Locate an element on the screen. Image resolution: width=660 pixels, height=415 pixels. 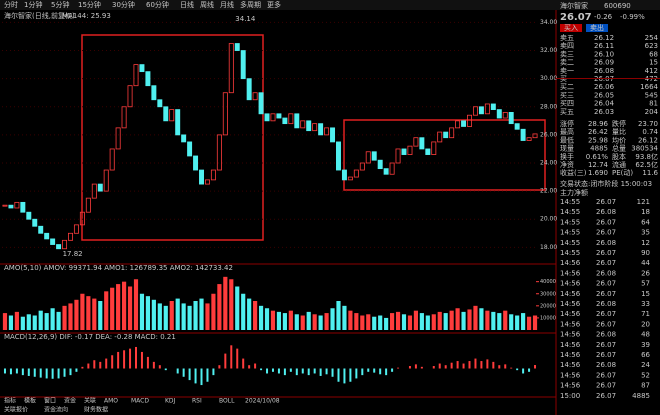
indicator-tab: MACD is located at coordinates (140, 401).